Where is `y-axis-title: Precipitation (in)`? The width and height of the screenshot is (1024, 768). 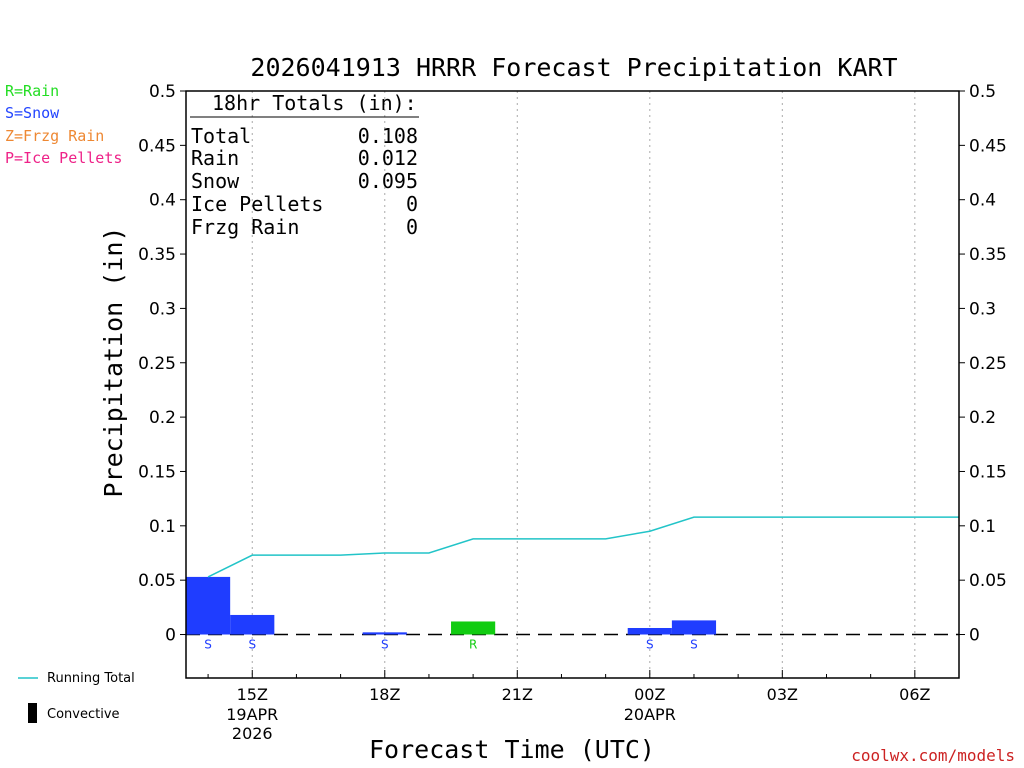
y-axis-title: Precipitation (in) is located at coordinates (113, 362).